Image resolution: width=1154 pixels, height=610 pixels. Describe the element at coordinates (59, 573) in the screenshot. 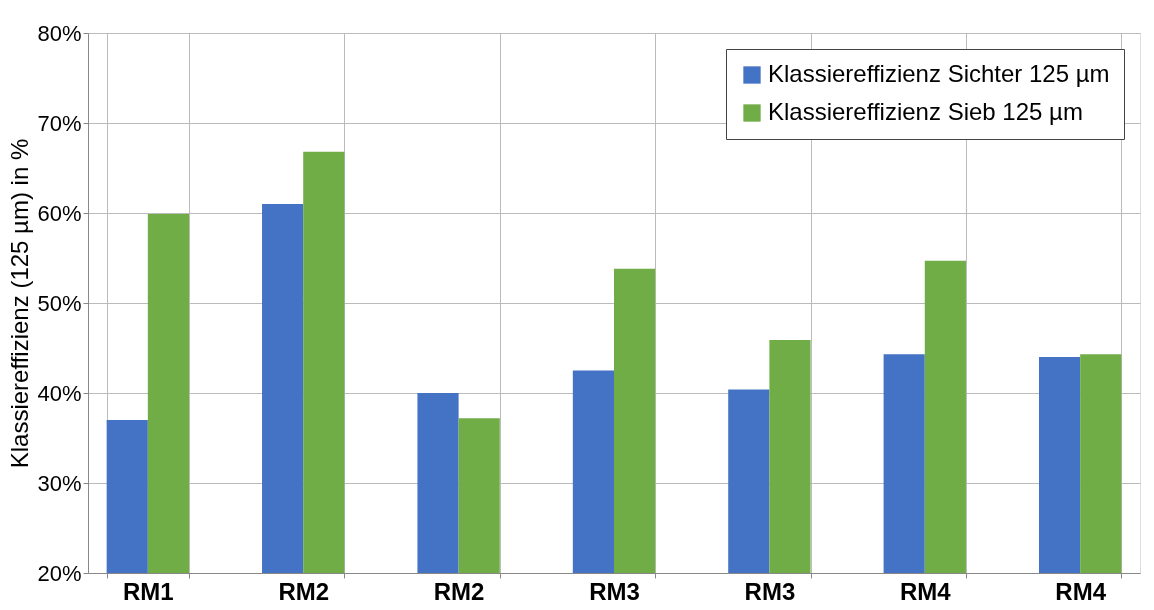

I see `y-tick-label: 20%` at that location.